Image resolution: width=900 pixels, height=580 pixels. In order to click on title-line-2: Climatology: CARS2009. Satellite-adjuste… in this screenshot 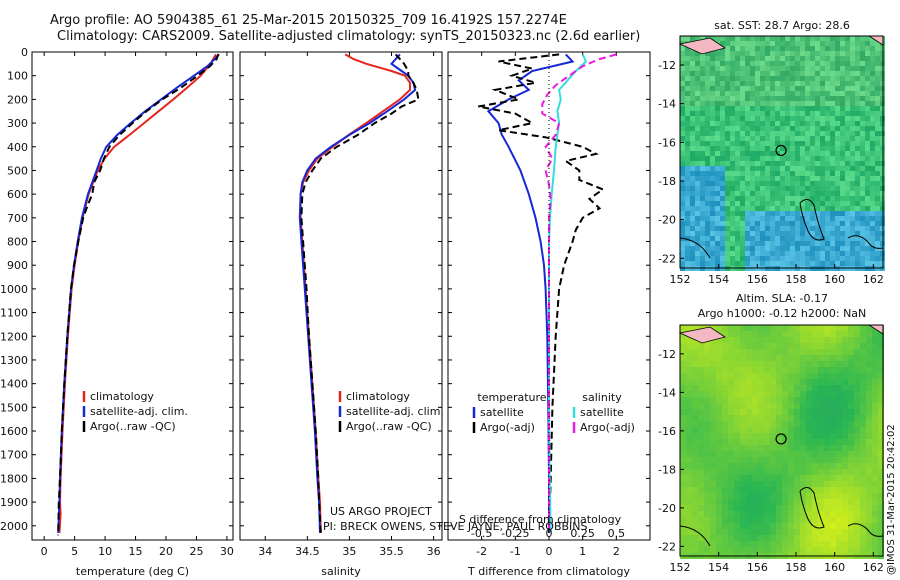, I will do `click(349, 36)`.